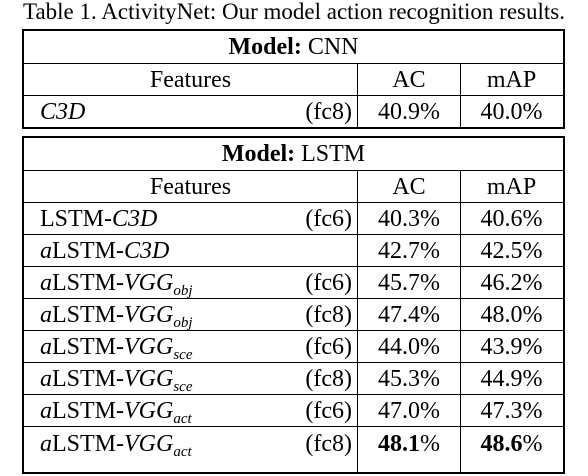  I want to click on ac-value: 40.3%, so click(409, 219).